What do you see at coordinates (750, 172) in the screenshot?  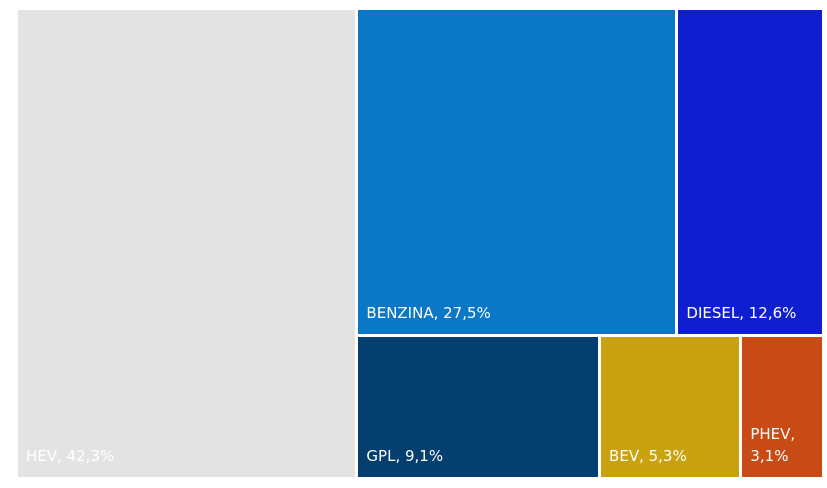 I see `treemap-cell: DIESEL, 12,6%` at bounding box center [750, 172].